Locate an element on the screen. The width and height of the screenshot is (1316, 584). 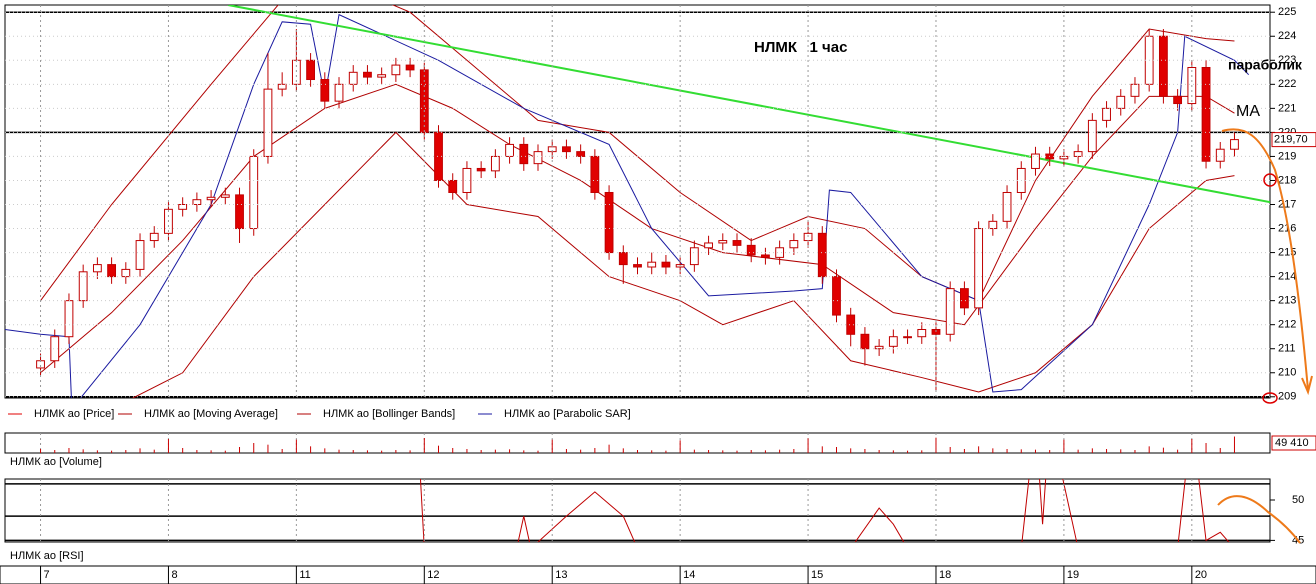
y-tick-label: 225 is located at coordinates (1287, 12).